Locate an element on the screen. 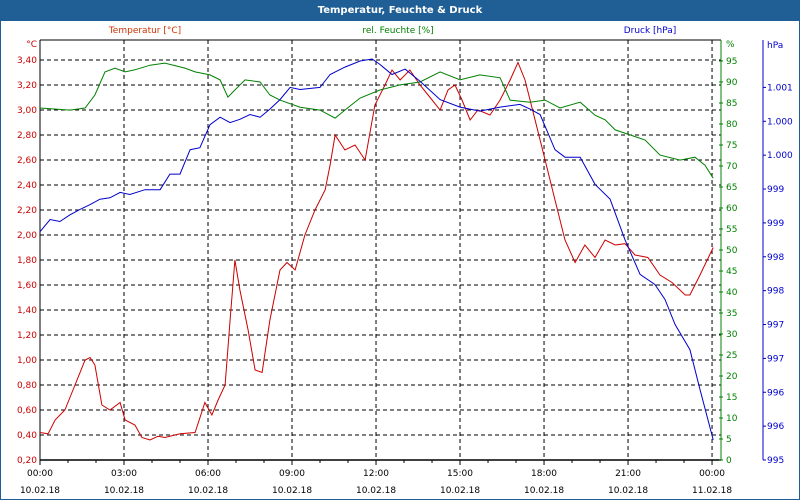  temperature-tick-label: 2,80 is located at coordinates (27, 136).